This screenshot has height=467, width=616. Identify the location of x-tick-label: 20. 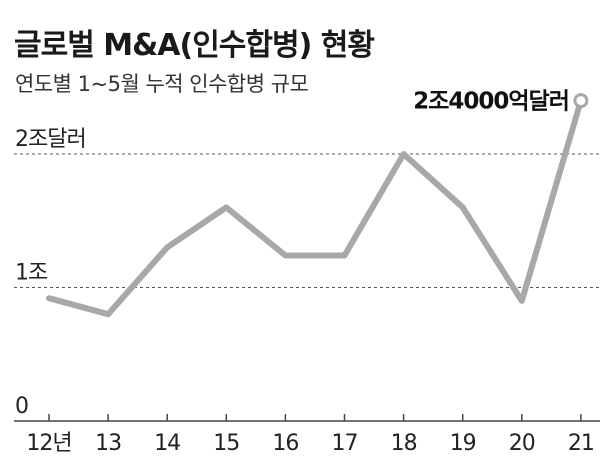
(522, 443).